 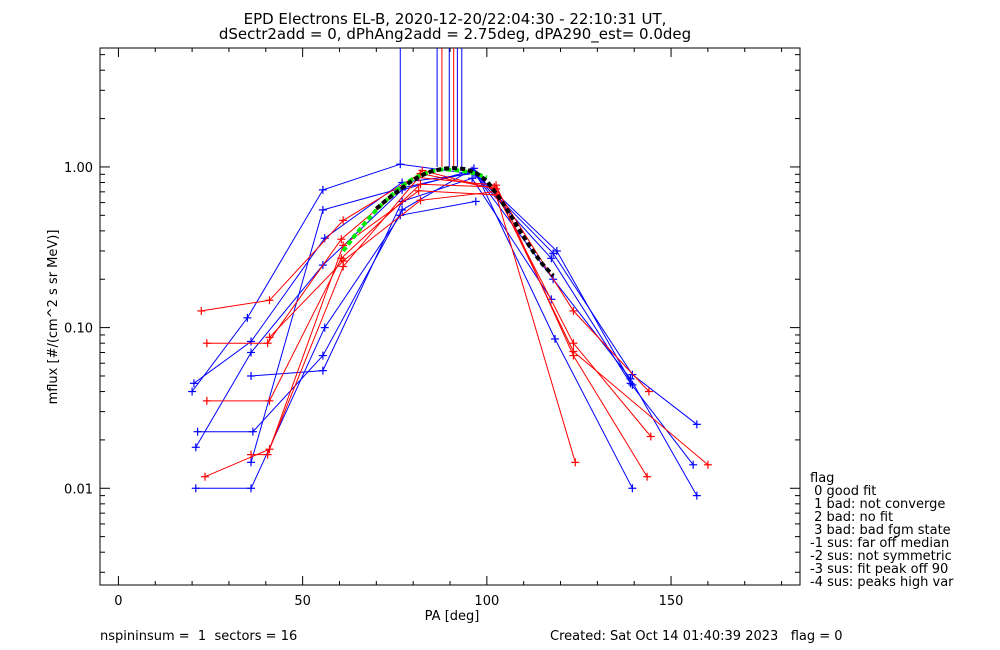 I want to click on x-tick-label: 150, so click(x=671, y=601).